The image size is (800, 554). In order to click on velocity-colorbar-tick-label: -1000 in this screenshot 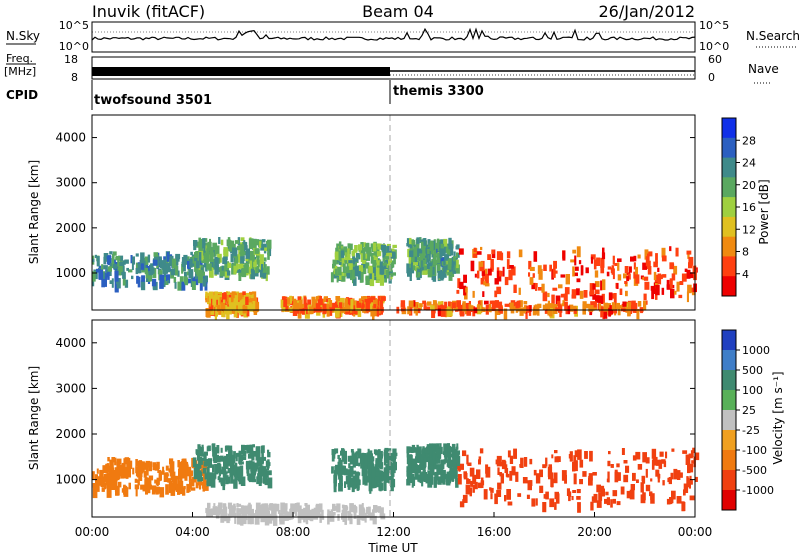, I will do `click(758, 490)`.